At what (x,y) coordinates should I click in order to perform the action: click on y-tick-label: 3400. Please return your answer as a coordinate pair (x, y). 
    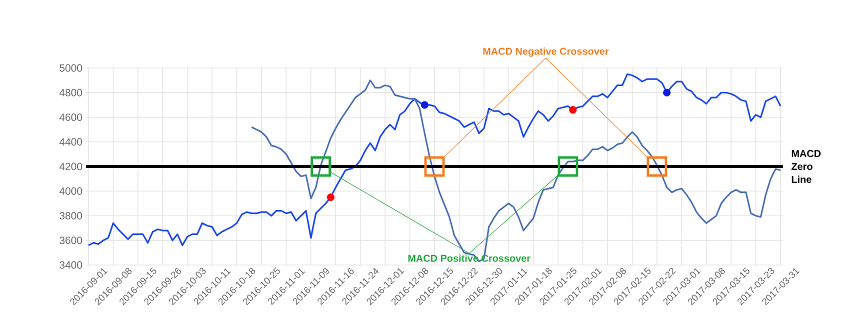
    Looking at the image, I should click on (71, 265).